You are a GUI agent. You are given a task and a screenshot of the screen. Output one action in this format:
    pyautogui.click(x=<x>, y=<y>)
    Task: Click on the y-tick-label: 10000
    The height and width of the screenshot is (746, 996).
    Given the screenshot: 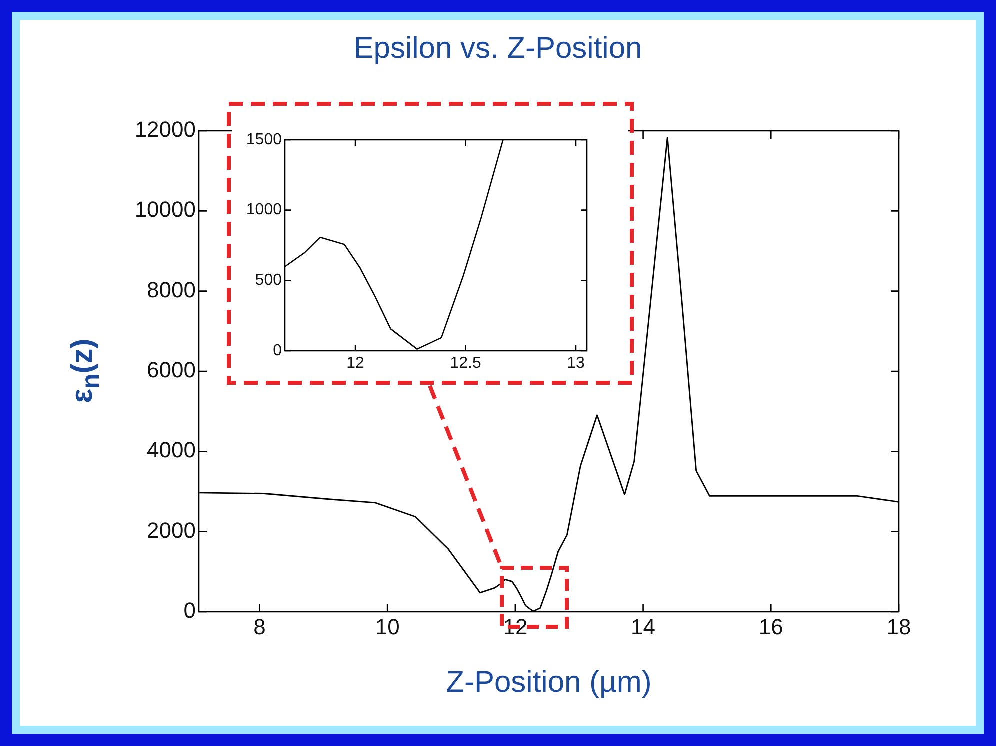 What is the action you would take?
    pyautogui.click(x=165, y=209)
    